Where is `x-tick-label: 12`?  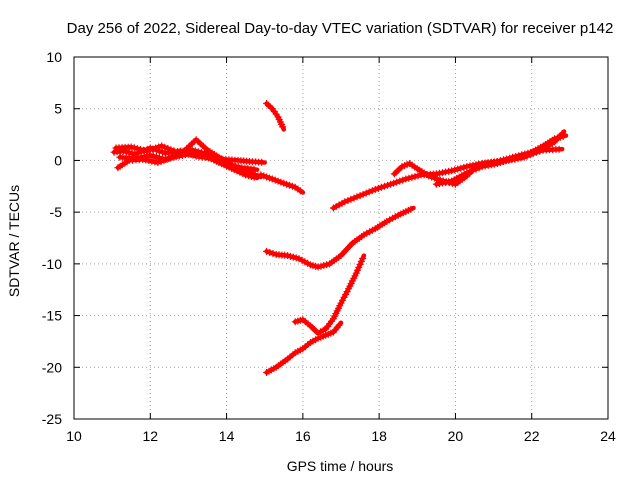
x-tick-label: 12 is located at coordinates (150, 436).